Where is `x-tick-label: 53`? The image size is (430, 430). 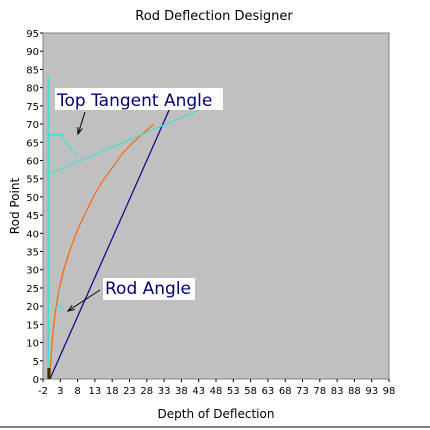
x-tick-label: 53 is located at coordinates (233, 391).